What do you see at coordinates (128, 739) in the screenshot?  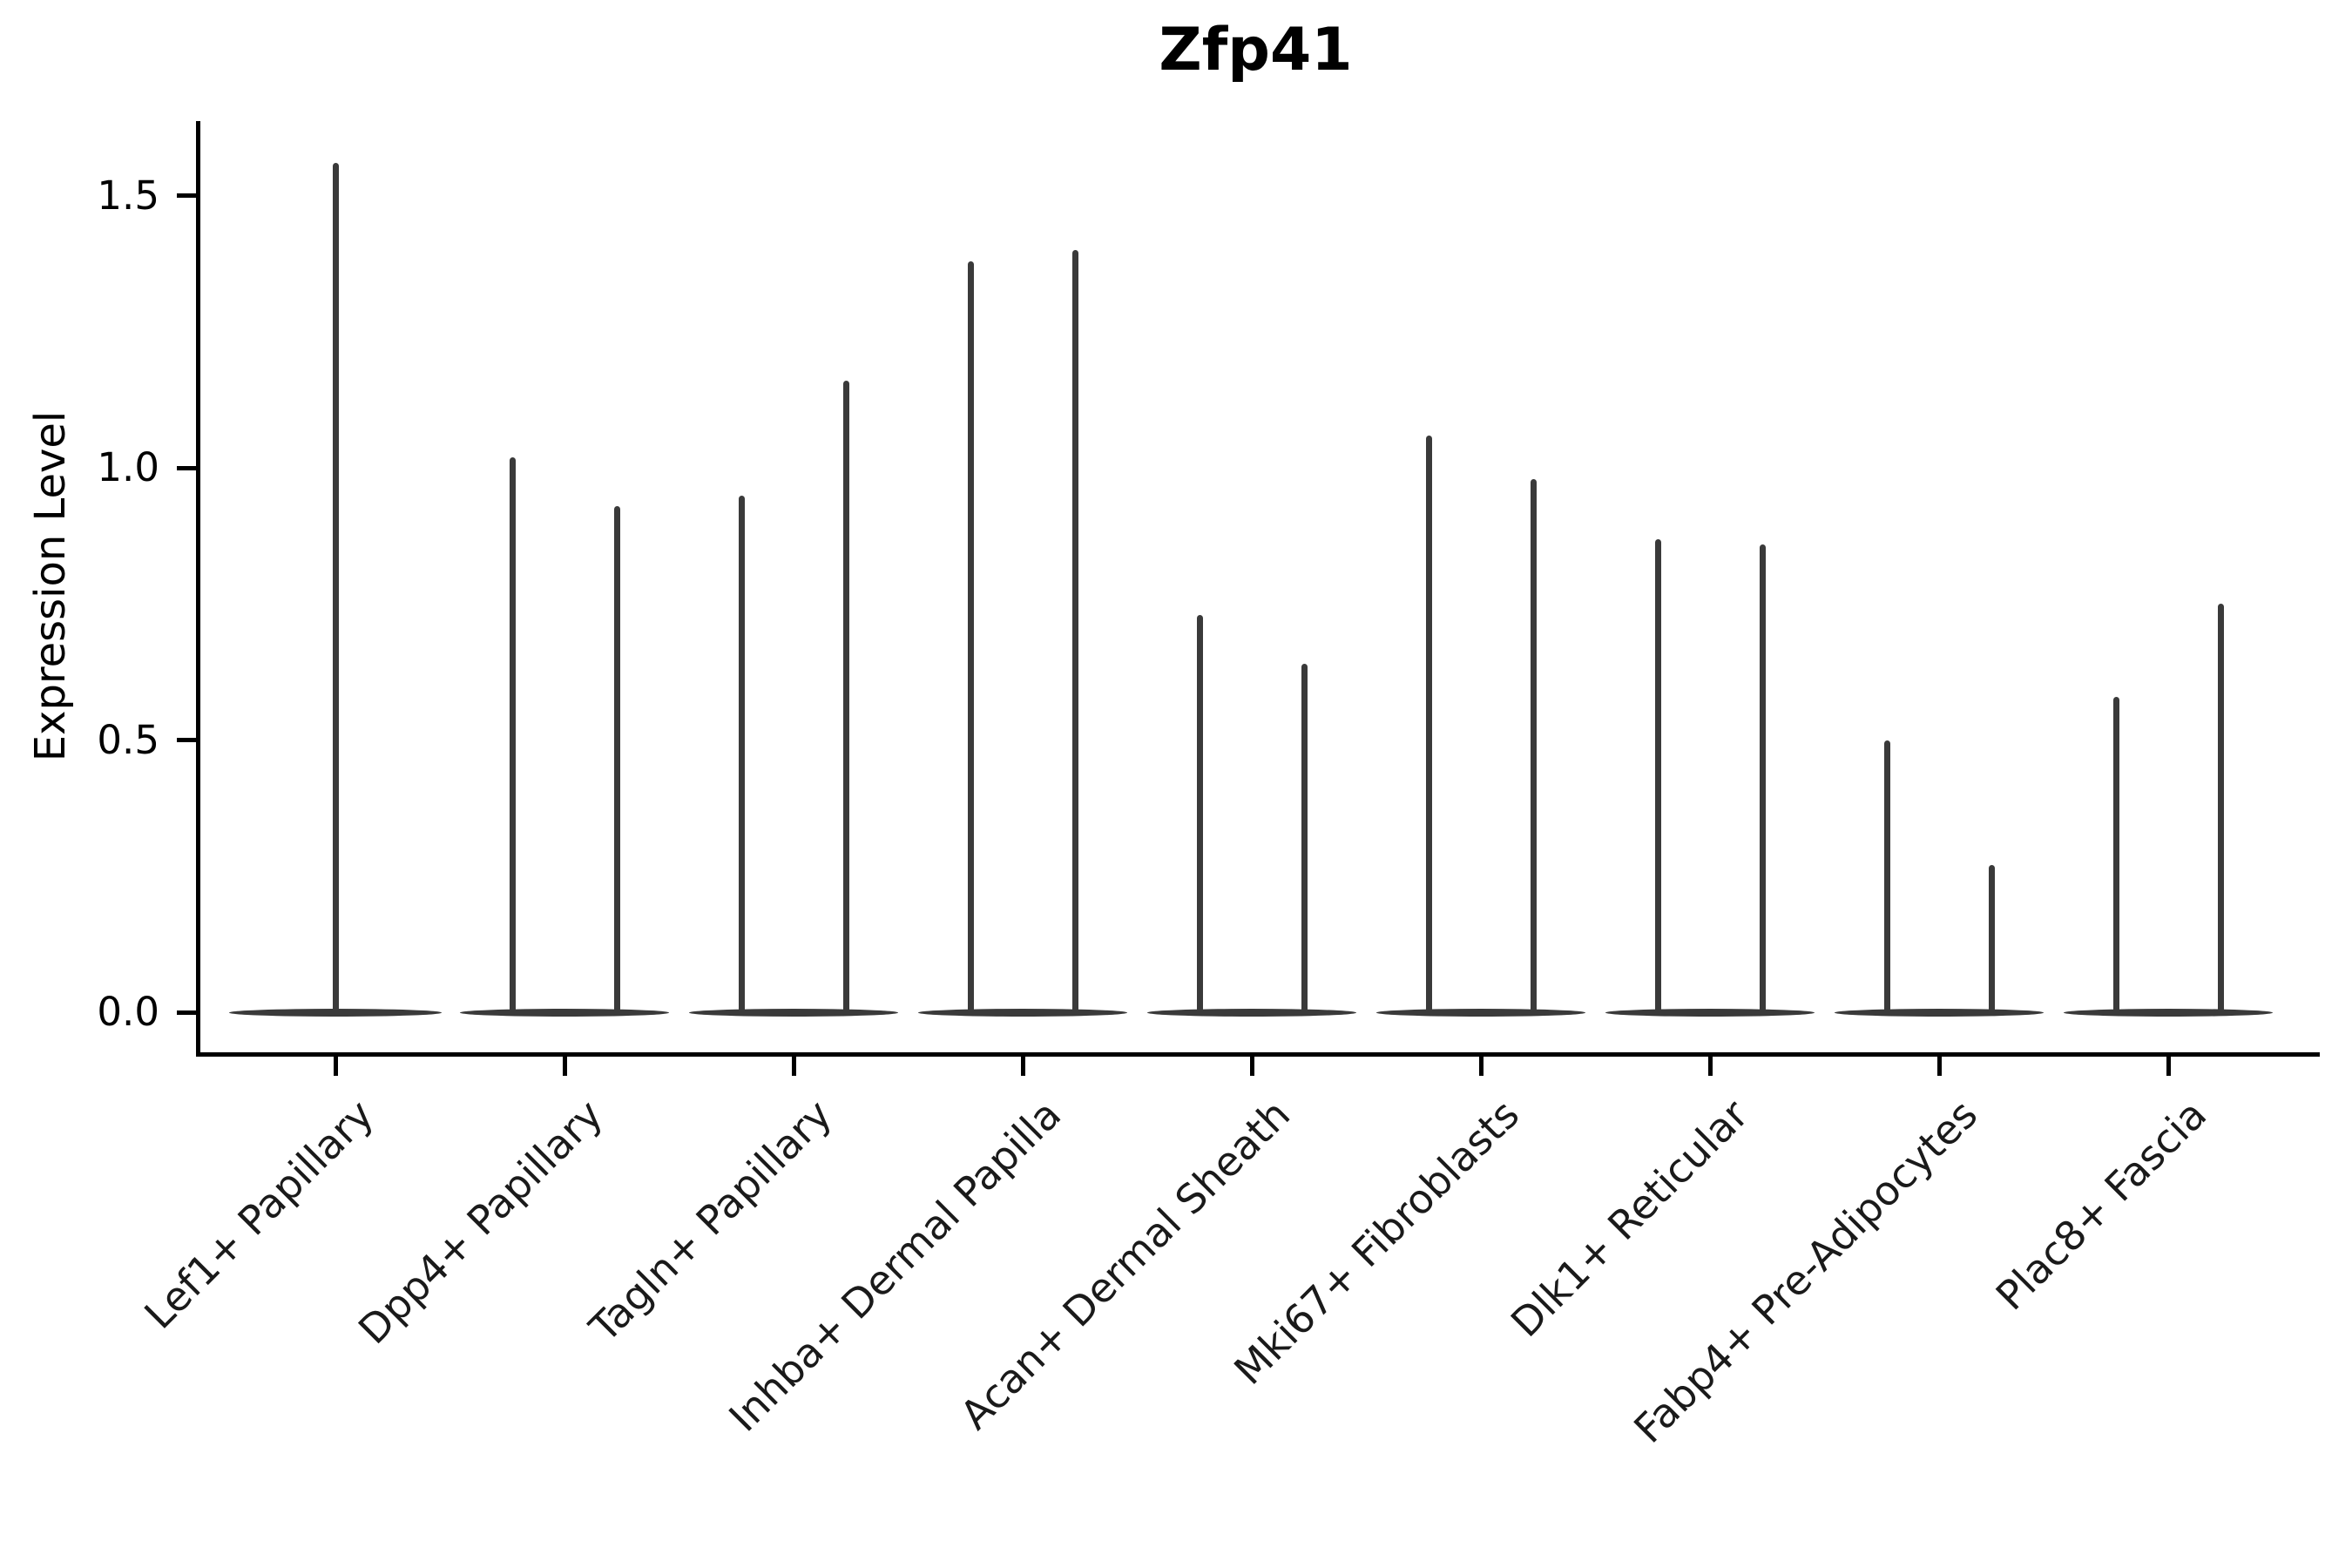 I see `y-tick-label: 0.5` at bounding box center [128, 739].